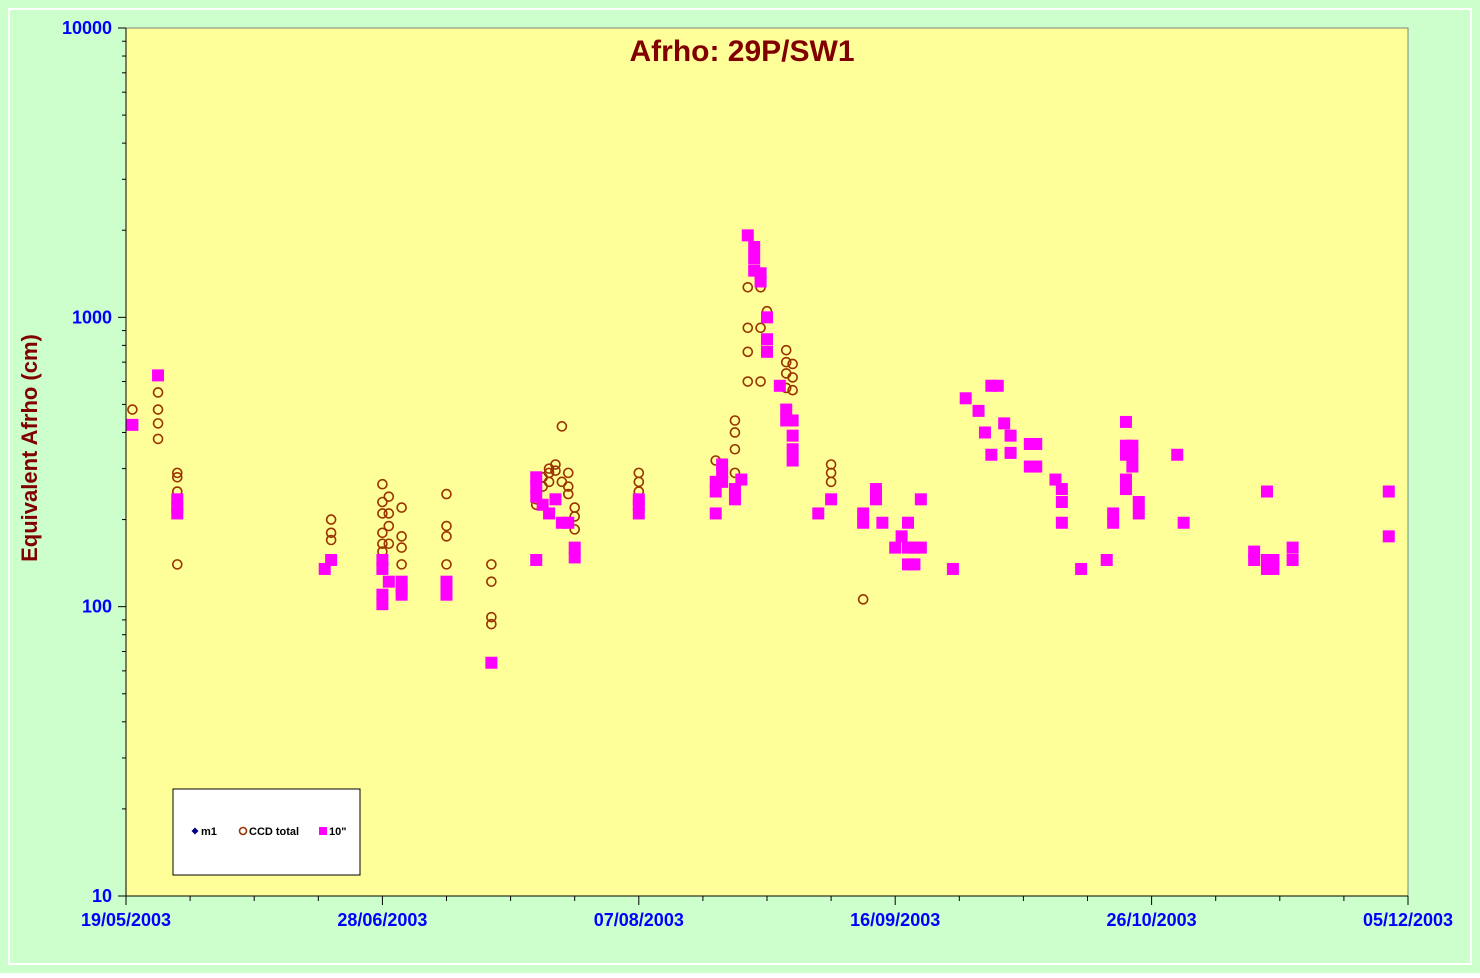 The image size is (1480, 978). Describe the element at coordinates (87, 28) in the screenshot. I see `y-tick-label: 10000` at that location.